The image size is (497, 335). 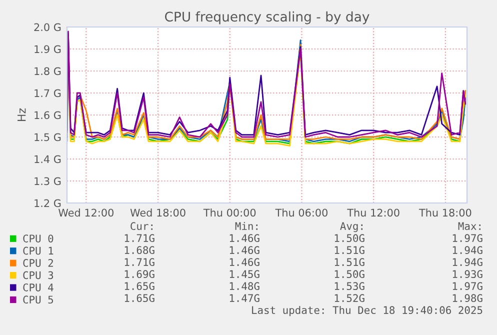 What do you see at coordinates (367, 311) in the screenshot?
I see `text: Last update: Thu Dec 18 19:40:06 2025` at bounding box center [367, 311].